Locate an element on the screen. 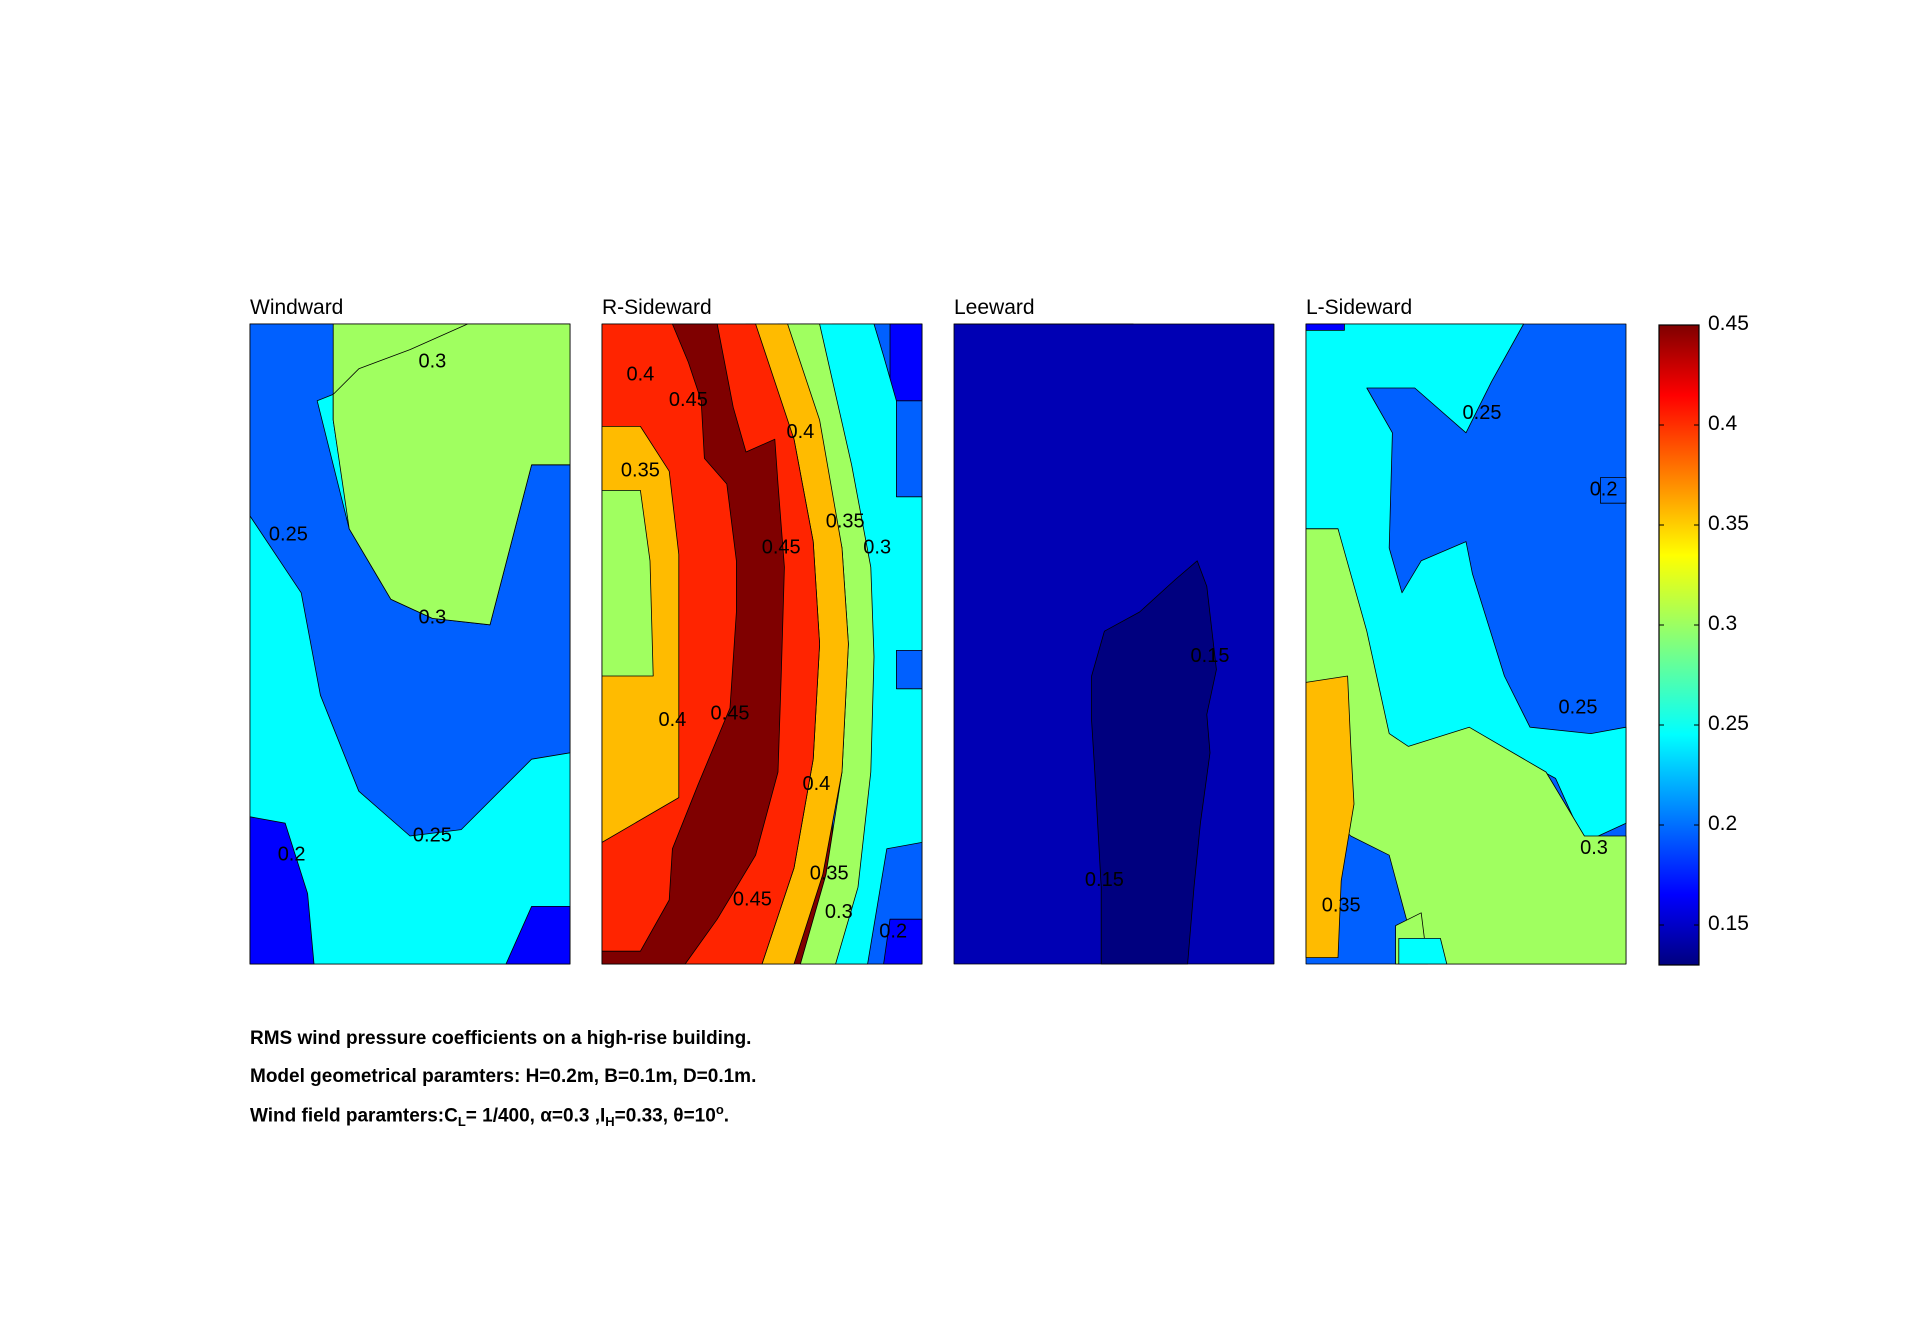 The height and width of the screenshot is (1330, 1908). contour-panel-l-sideward: 0.25 0.2 0.25 0.3 0.35 is located at coordinates (1466, 644).